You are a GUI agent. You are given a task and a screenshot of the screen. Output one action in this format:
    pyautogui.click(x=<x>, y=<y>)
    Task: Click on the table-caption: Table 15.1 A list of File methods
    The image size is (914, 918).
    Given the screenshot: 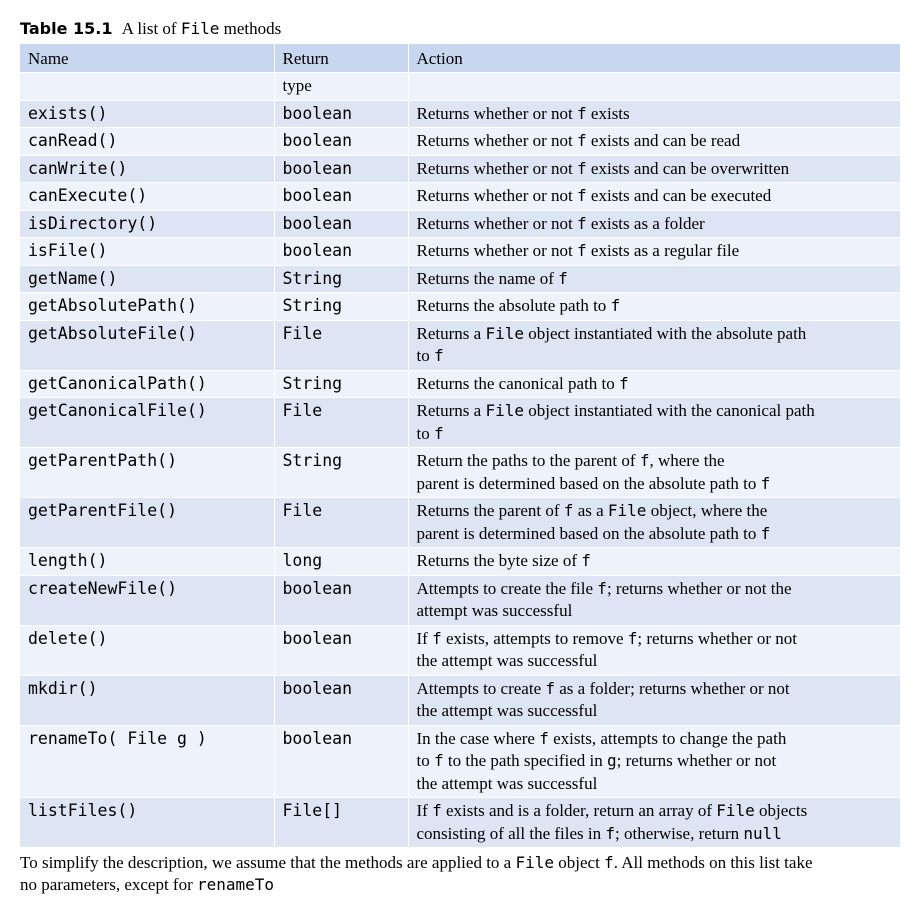 What is the action you would take?
    pyautogui.click(x=462, y=29)
    